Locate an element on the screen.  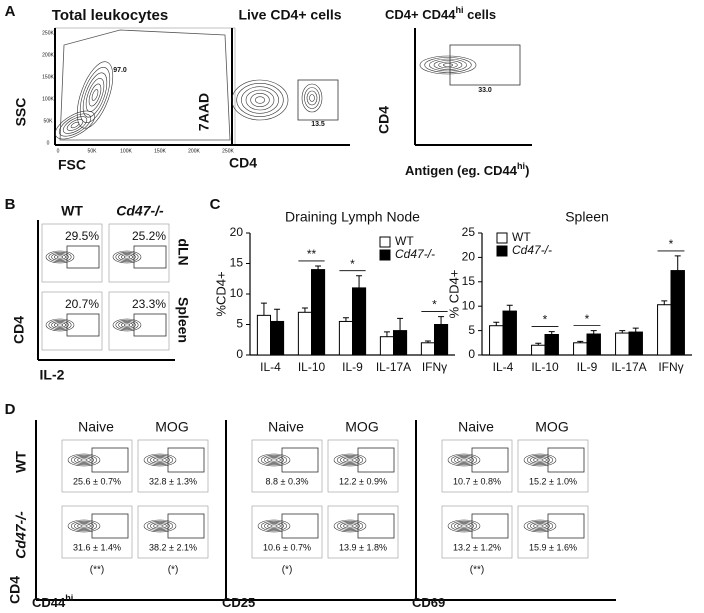
y-tick-label: 25 is located at coordinates (469, 232).